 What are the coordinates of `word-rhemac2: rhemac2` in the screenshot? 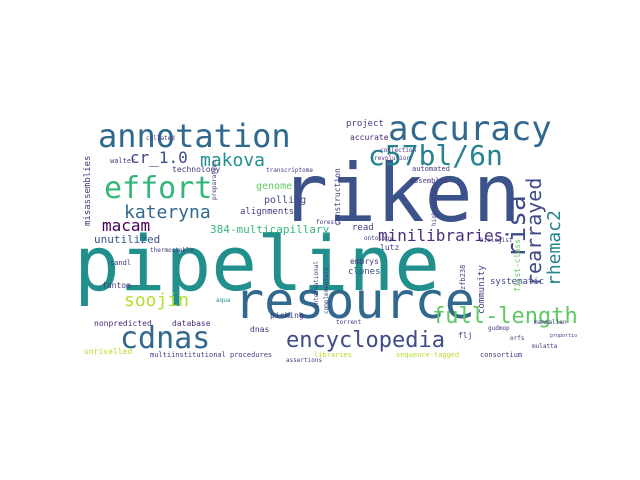 It's located at (554, 248).